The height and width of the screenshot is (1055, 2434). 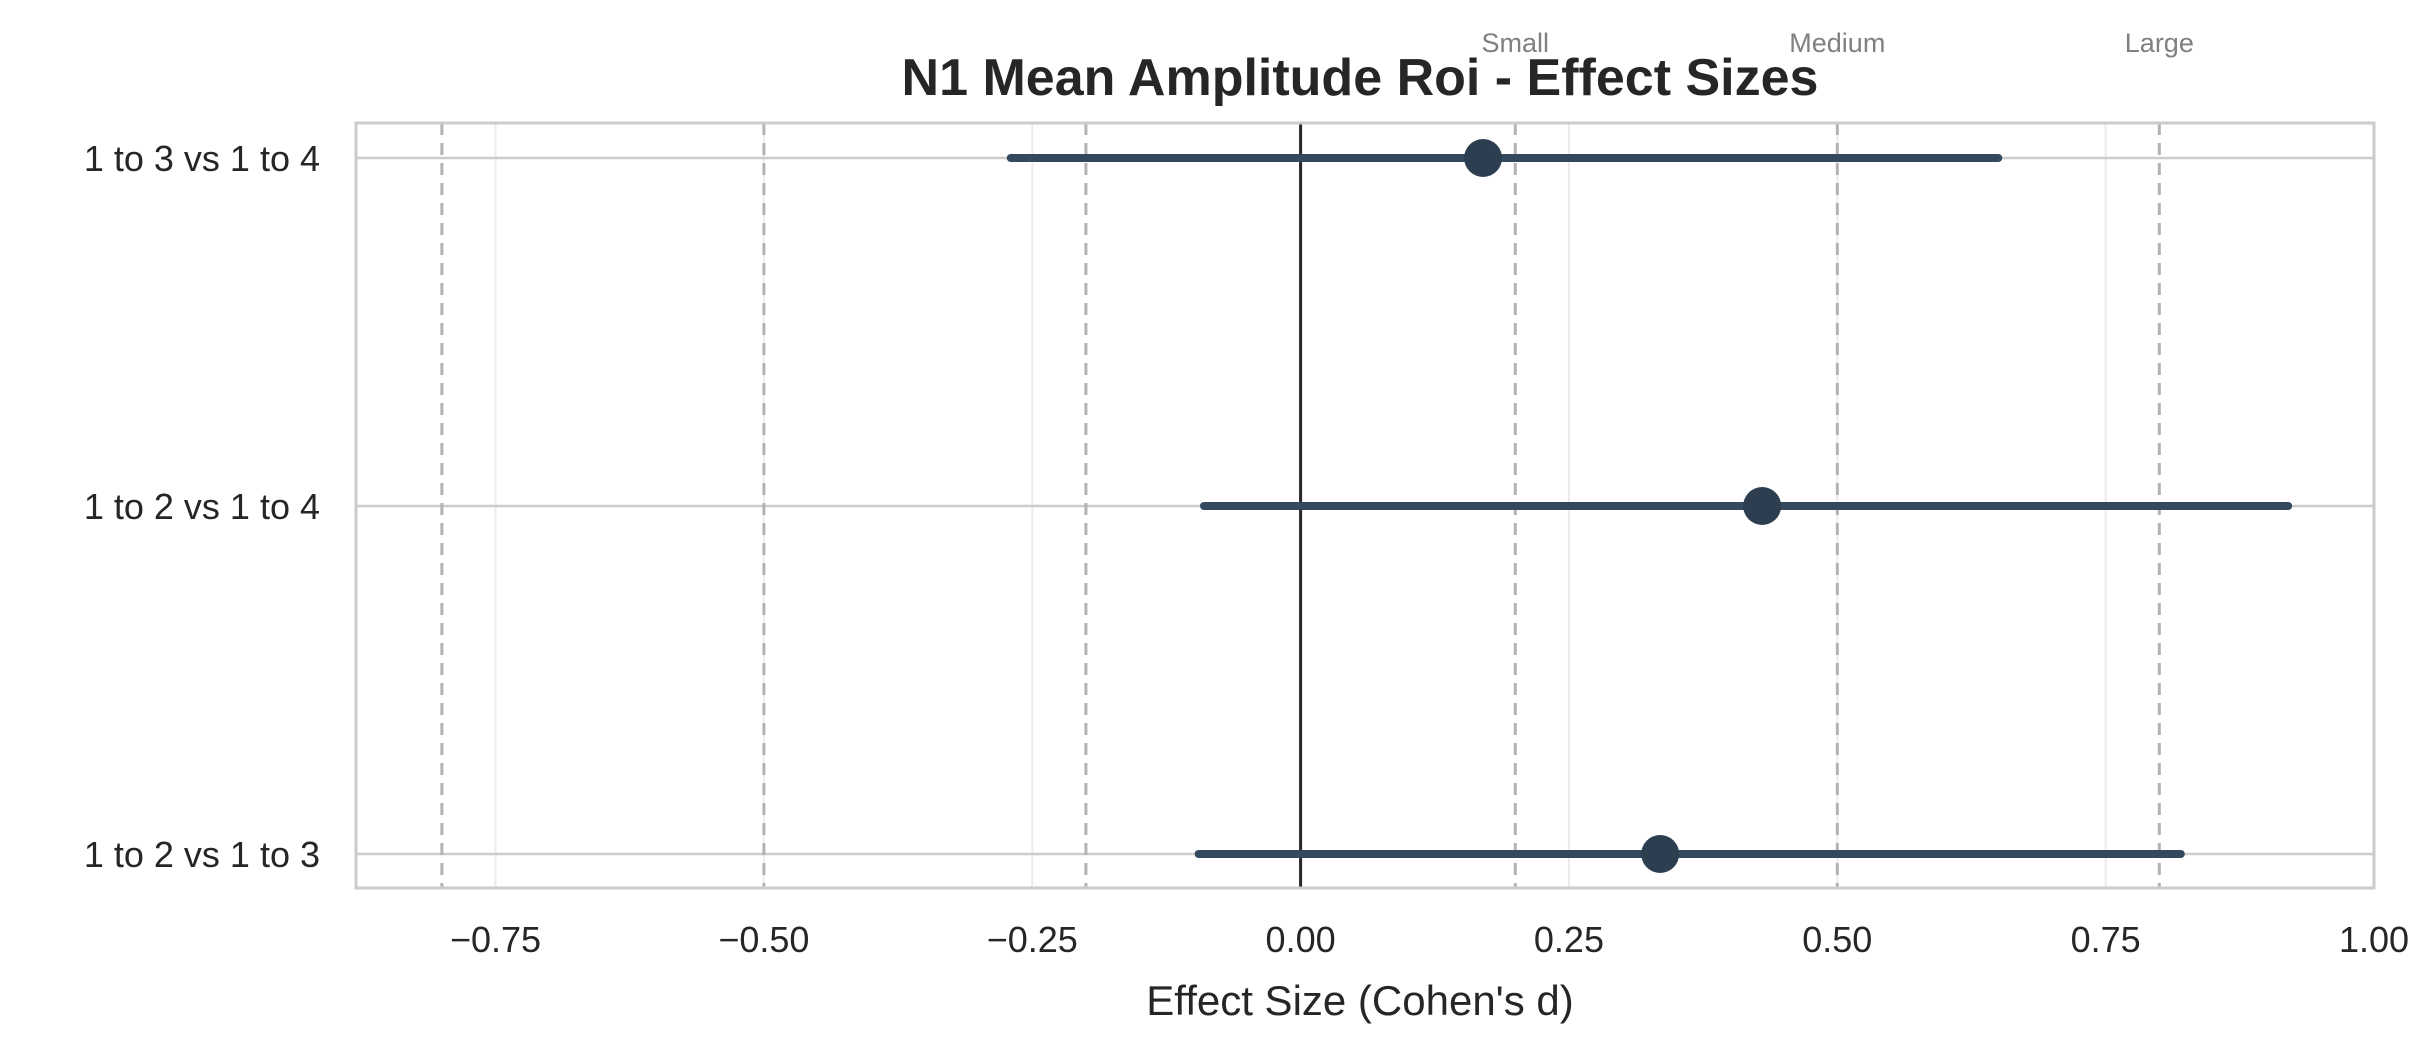 I want to click on x-tick-label: 1.00, so click(x=2374, y=939).